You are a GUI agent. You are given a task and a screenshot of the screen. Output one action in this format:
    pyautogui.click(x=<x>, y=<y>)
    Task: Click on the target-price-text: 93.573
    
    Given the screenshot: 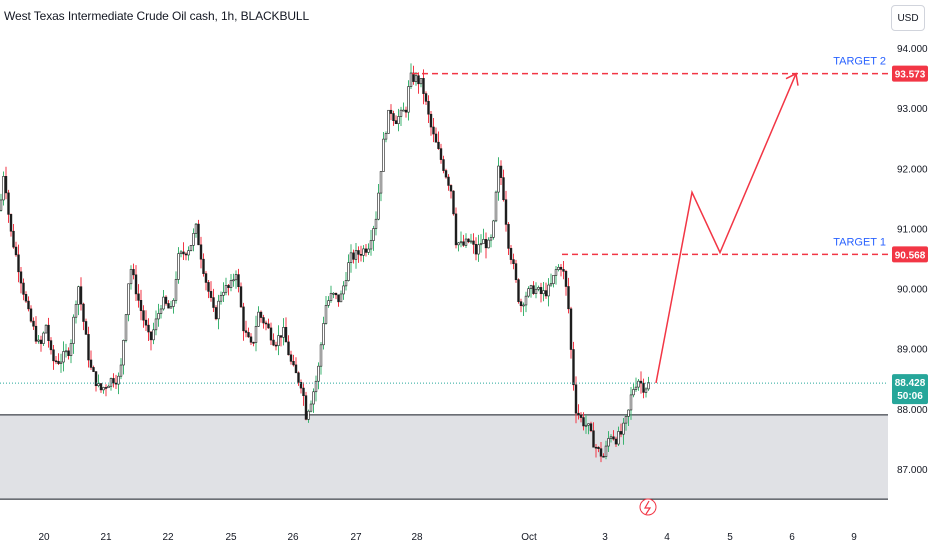 What is the action you would take?
    pyautogui.click(x=910, y=75)
    